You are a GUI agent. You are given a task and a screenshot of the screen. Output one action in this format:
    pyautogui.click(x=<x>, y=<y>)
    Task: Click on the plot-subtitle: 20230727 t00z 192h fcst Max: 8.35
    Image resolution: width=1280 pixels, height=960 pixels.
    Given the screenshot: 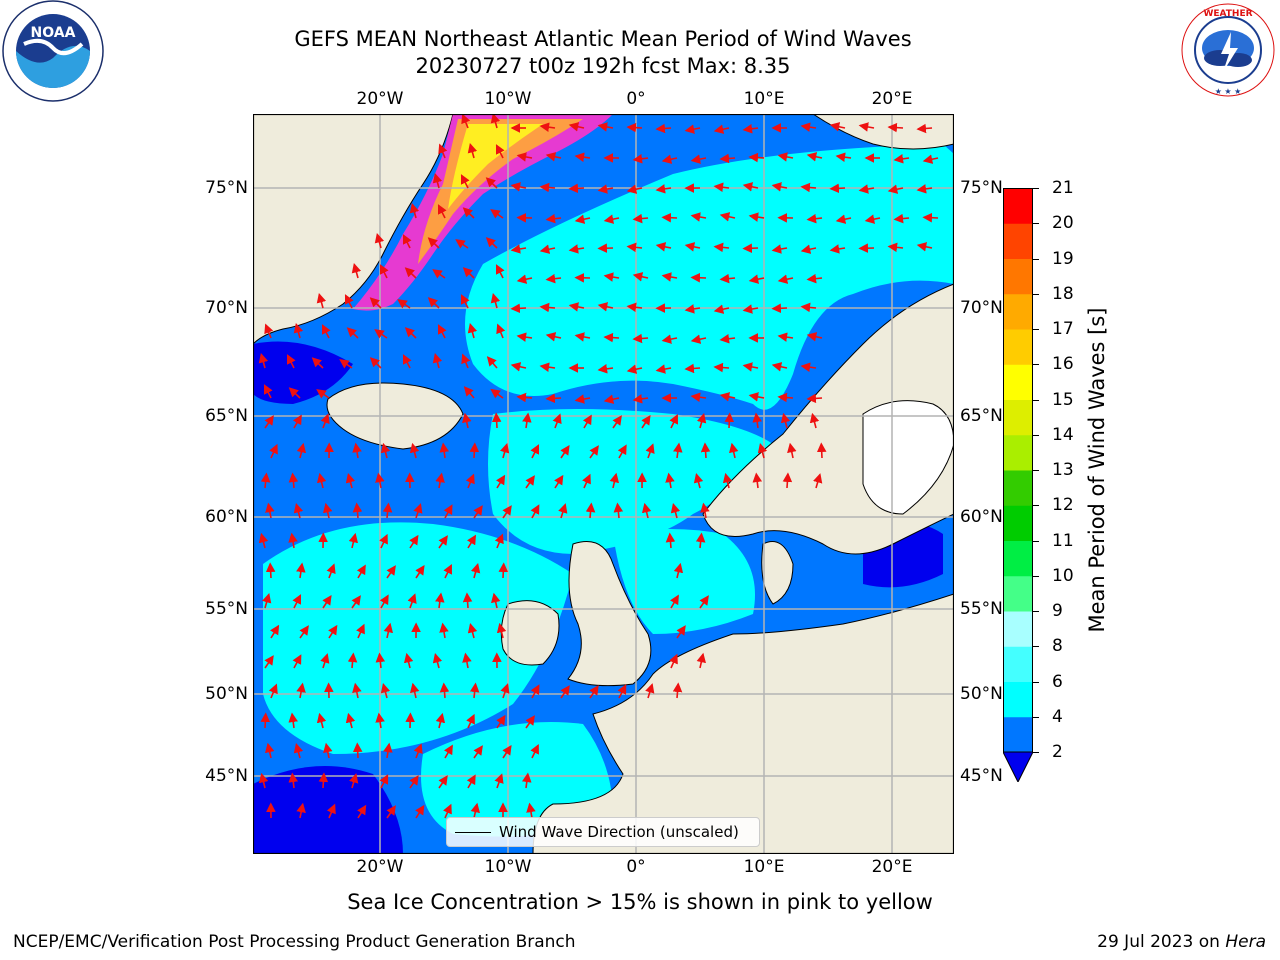 What is the action you would take?
    pyautogui.click(x=603, y=66)
    